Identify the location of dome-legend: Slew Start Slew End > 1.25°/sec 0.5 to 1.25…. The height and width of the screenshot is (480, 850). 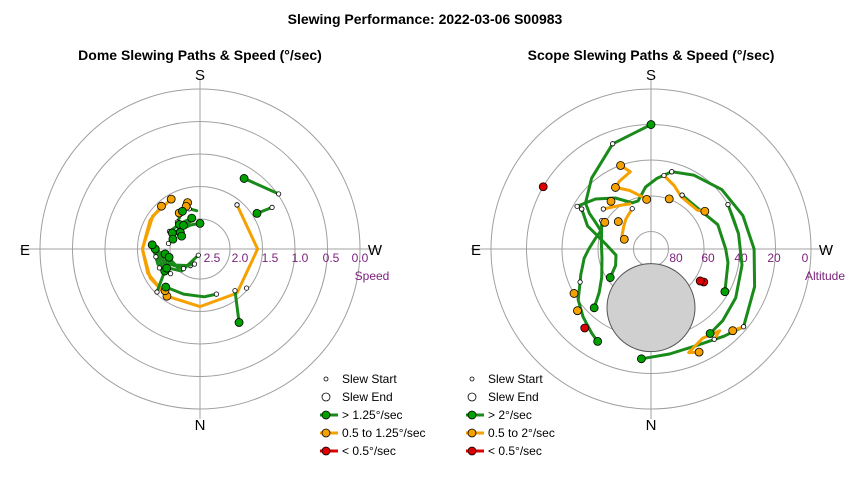
(373, 415).